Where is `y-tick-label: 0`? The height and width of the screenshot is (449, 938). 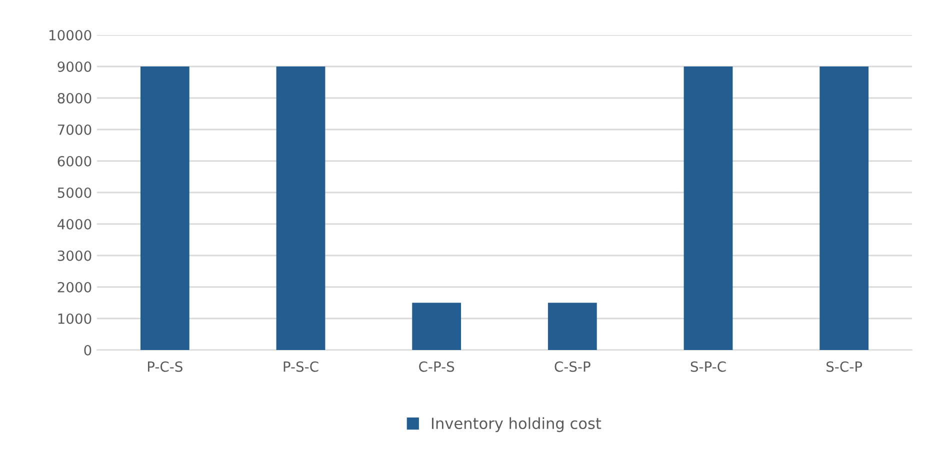 y-tick-label: 0 is located at coordinates (88, 350).